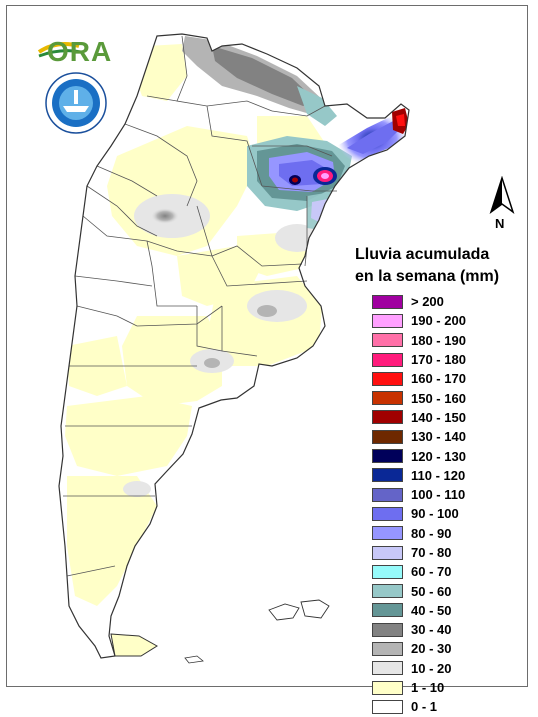 This screenshot has height=717, width=538. I want to click on legend-row: 80 - 90, so click(419, 533).